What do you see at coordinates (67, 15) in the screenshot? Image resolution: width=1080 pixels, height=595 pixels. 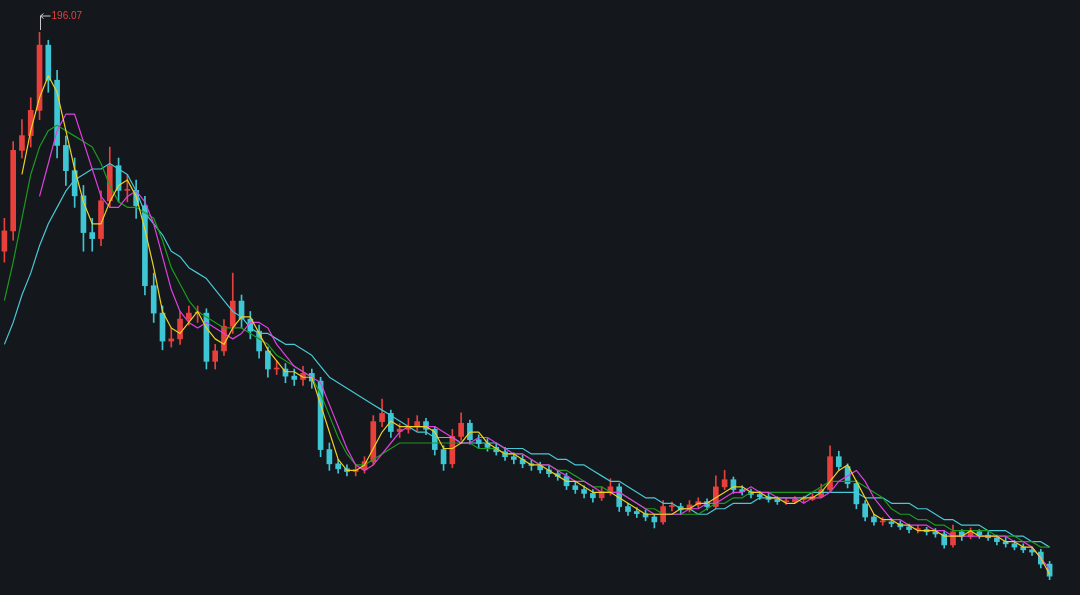 I see `text: 196.07` at bounding box center [67, 15].